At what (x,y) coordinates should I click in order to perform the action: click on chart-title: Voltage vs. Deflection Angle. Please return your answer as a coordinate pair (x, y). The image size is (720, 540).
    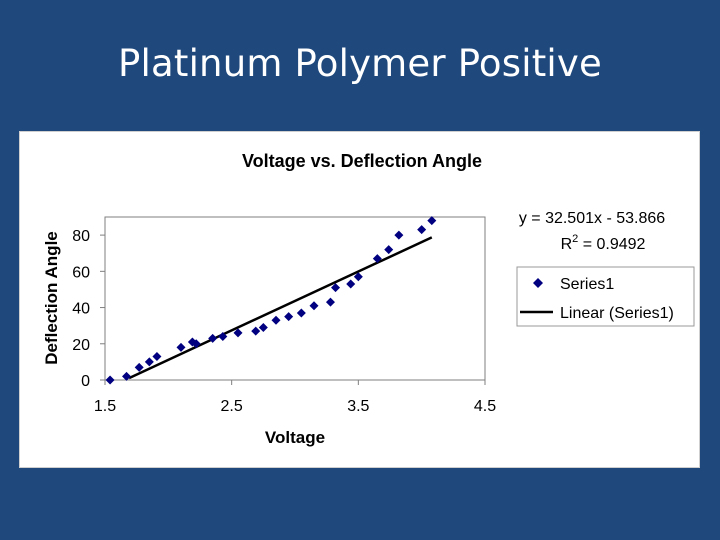
    Looking at the image, I should click on (362, 161).